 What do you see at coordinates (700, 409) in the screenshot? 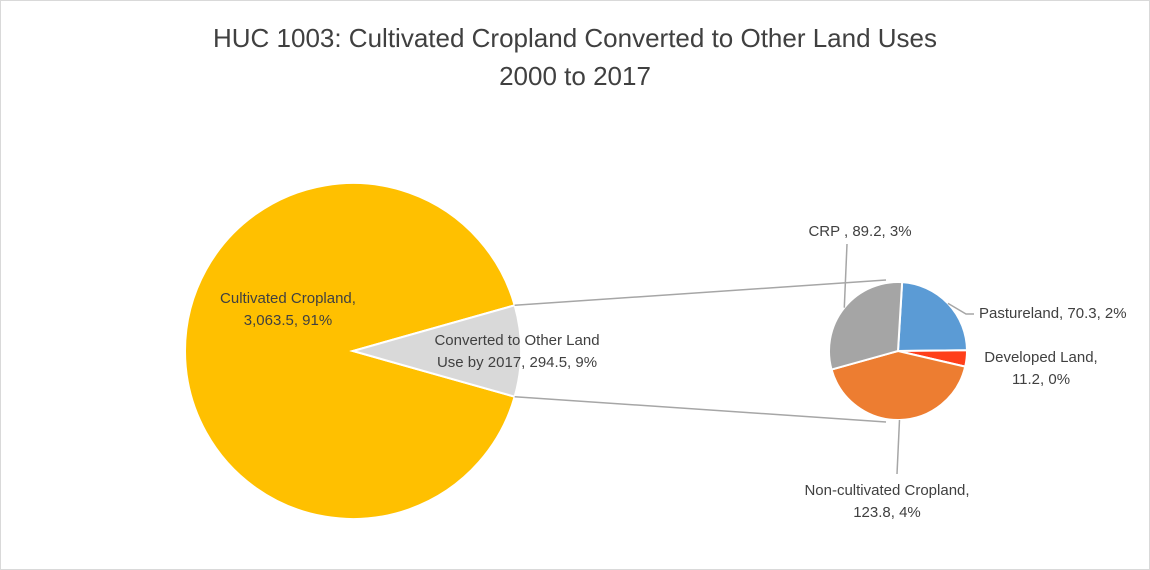
I see `series-line-bottom` at bounding box center [700, 409].